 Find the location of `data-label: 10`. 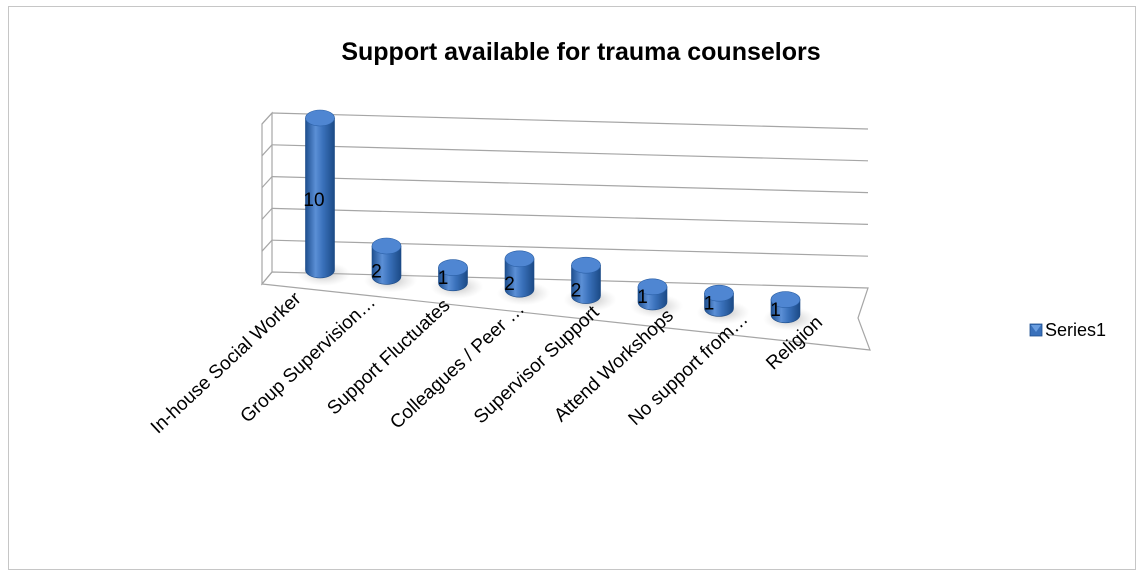

data-label: 10 is located at coordinates (313, 200).